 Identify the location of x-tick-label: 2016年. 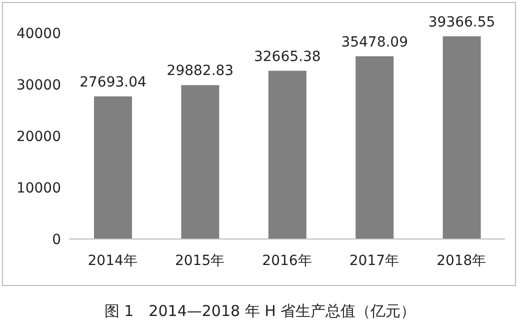
(287, 260).